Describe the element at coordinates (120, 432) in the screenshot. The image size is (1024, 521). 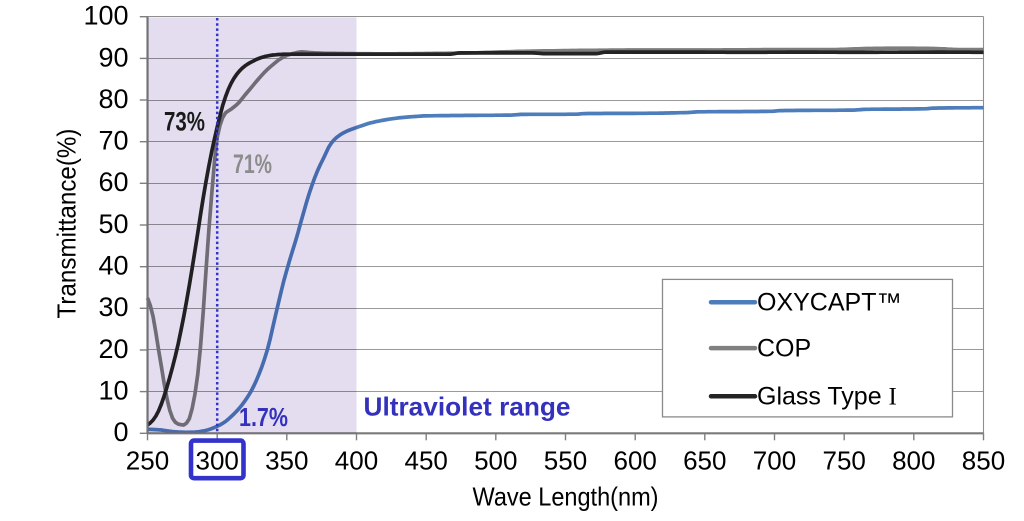
I see `svg-text: 0` at that location.